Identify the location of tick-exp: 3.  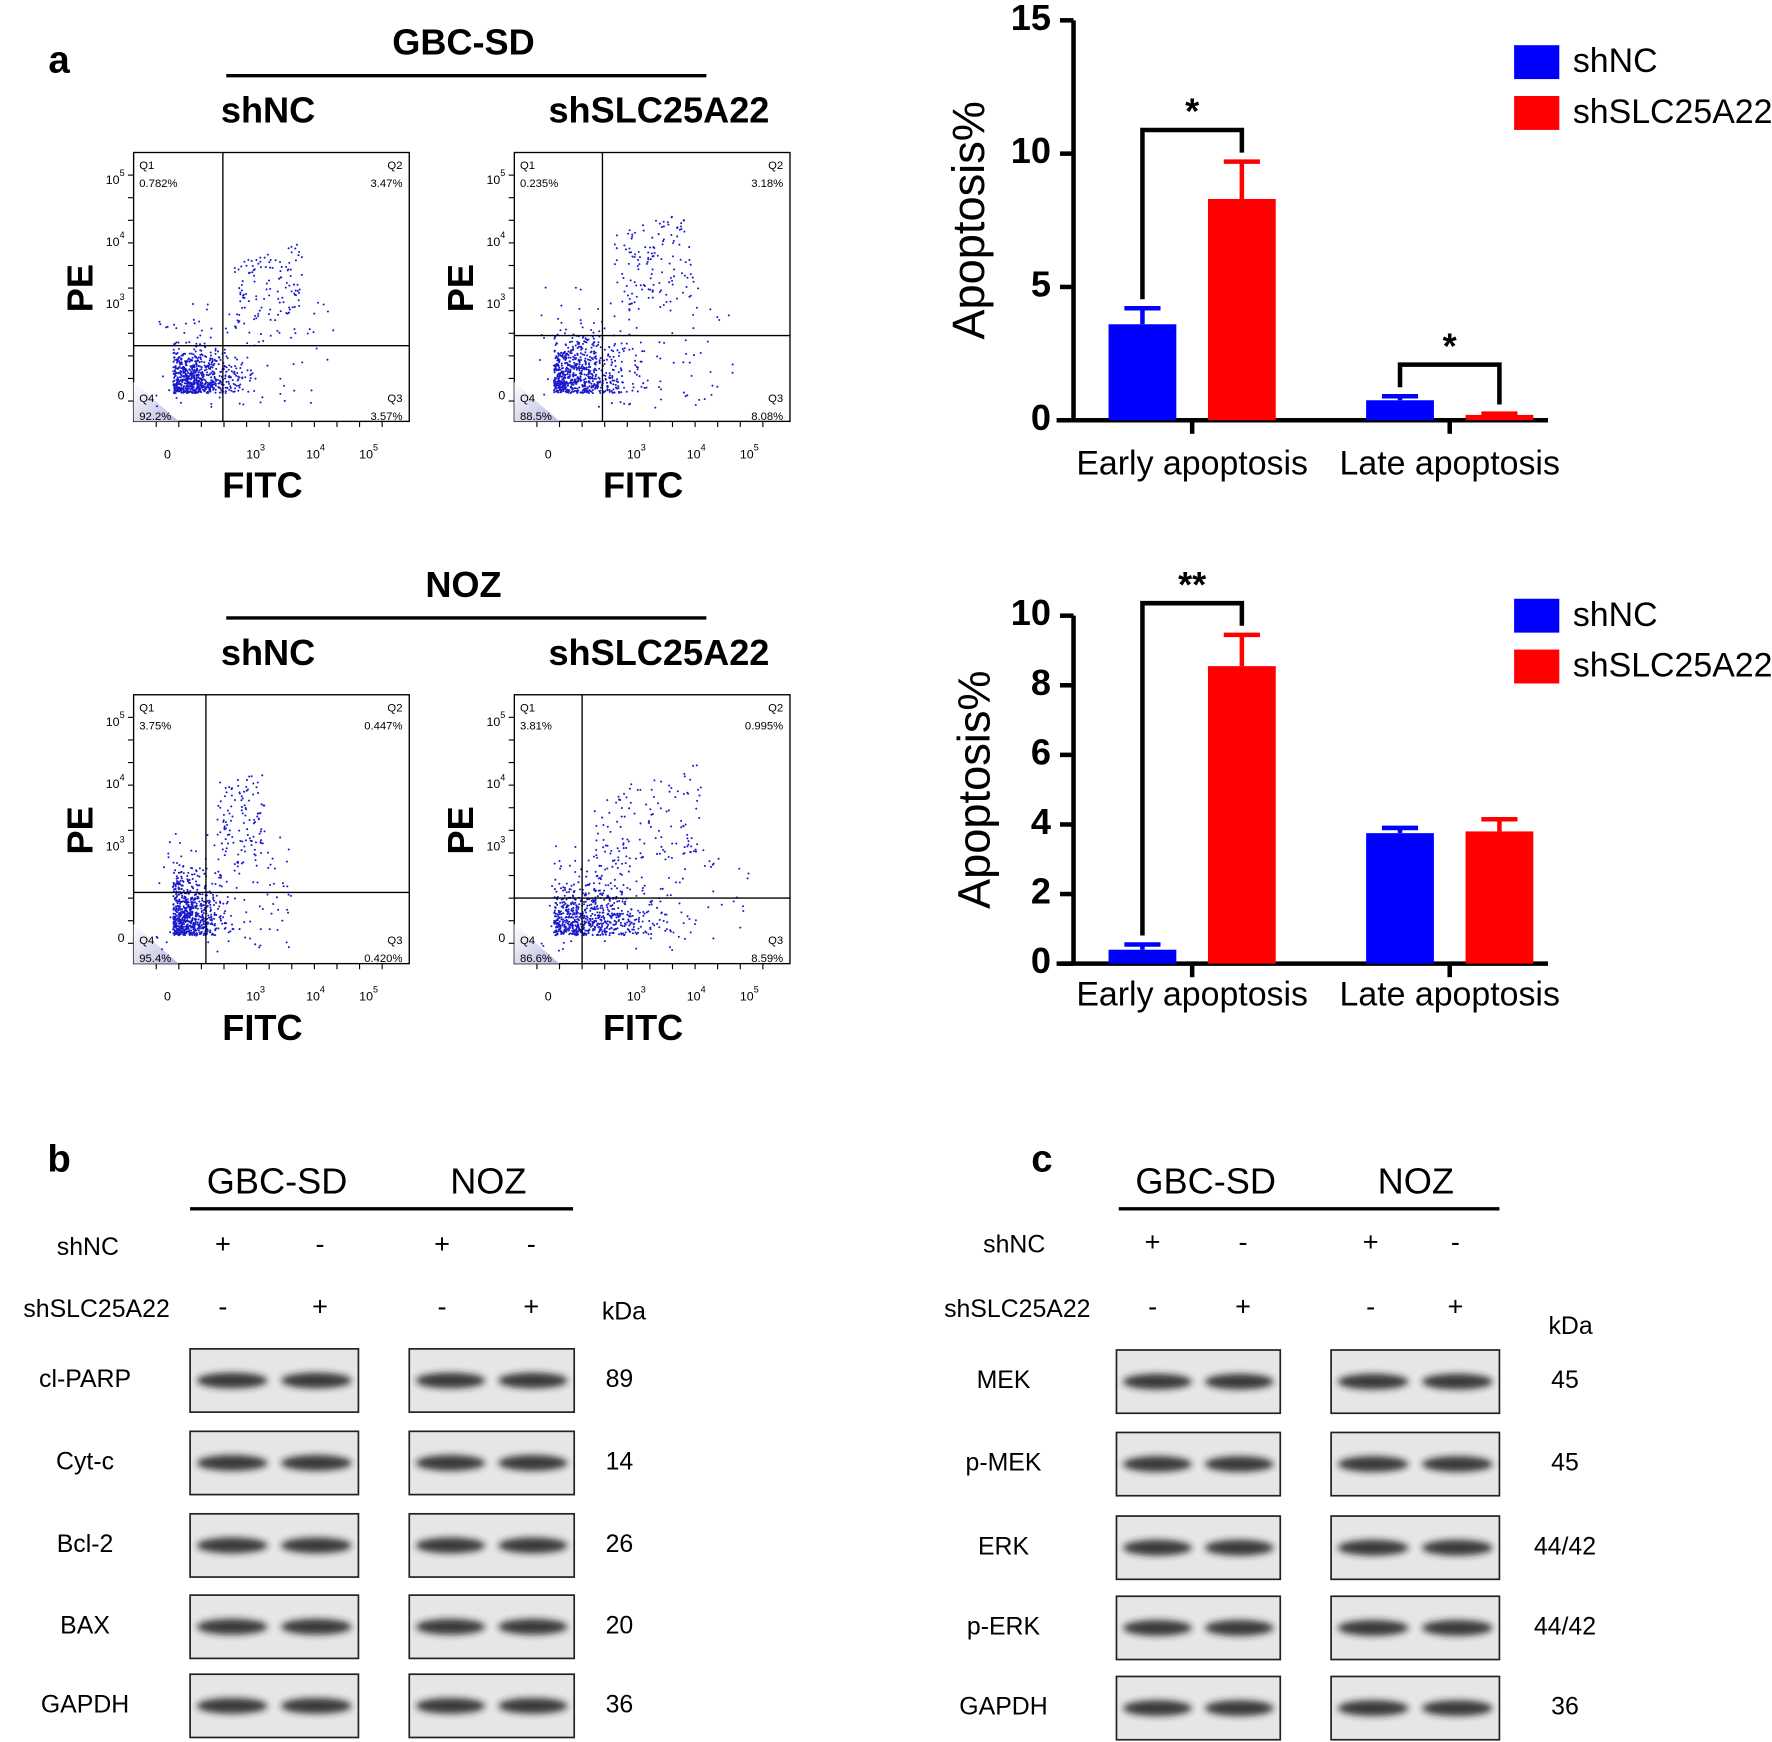
(643, 448).